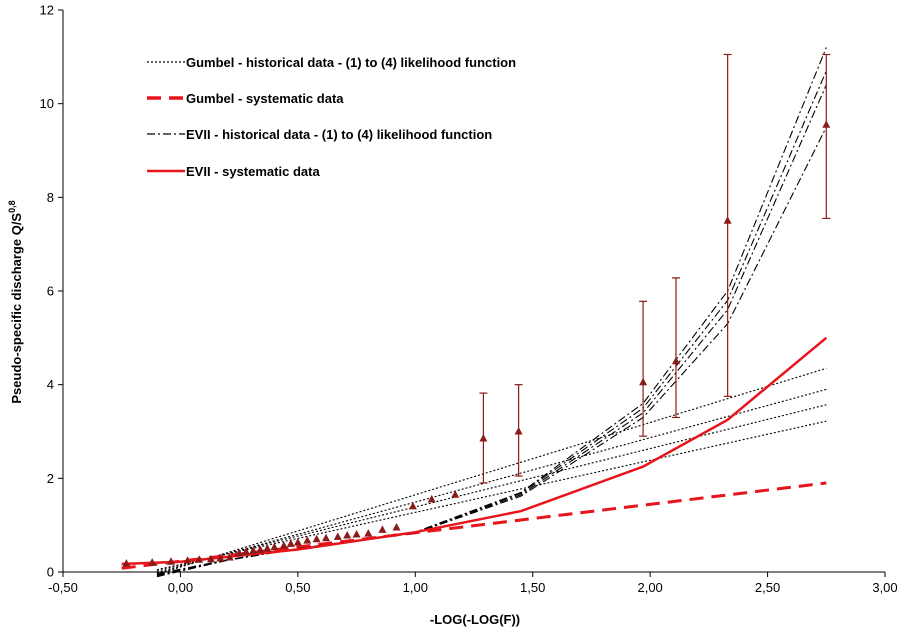 This screenshot has width=906, height=635. What do you see at coordinates (265, 98) in the screenshot?
I see `legend-label-gumbel-systematic: Gumbel - systematic data` at bounding box center [265, 98].